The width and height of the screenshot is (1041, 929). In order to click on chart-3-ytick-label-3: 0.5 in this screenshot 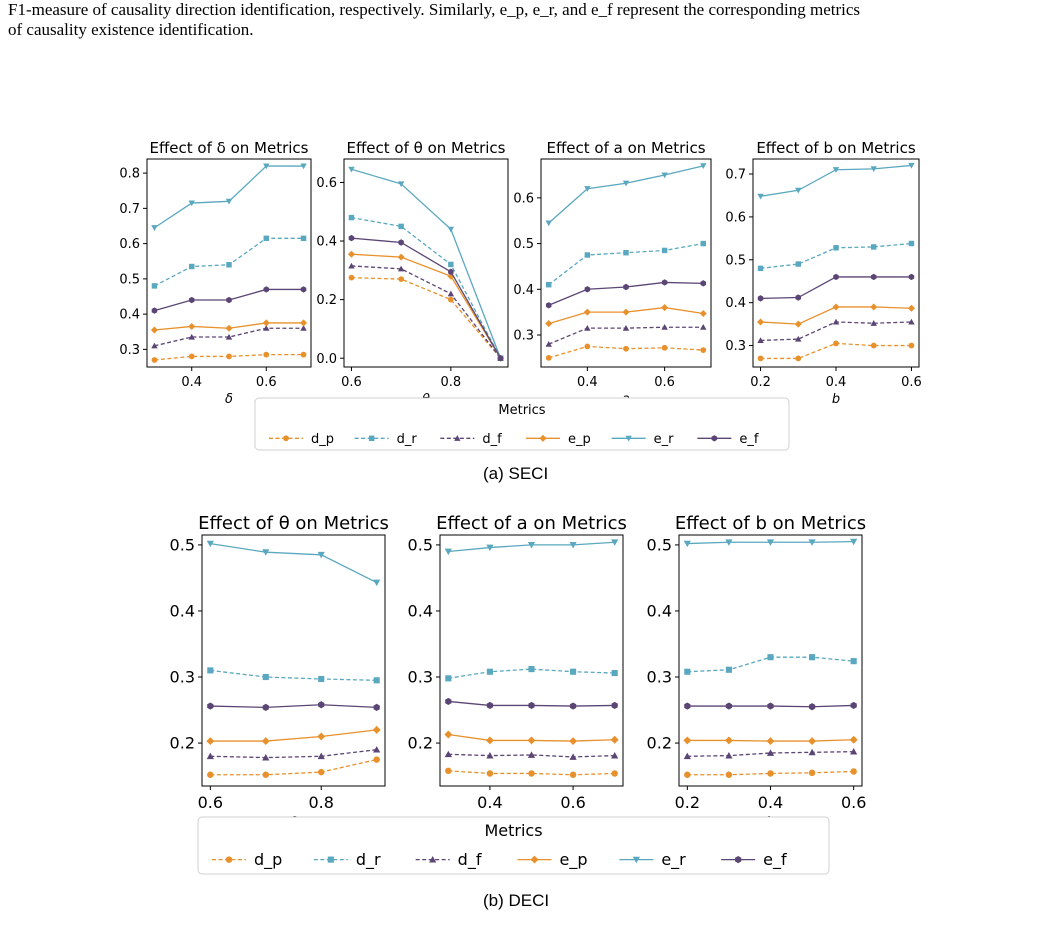, I will do `click(523, 244)`.